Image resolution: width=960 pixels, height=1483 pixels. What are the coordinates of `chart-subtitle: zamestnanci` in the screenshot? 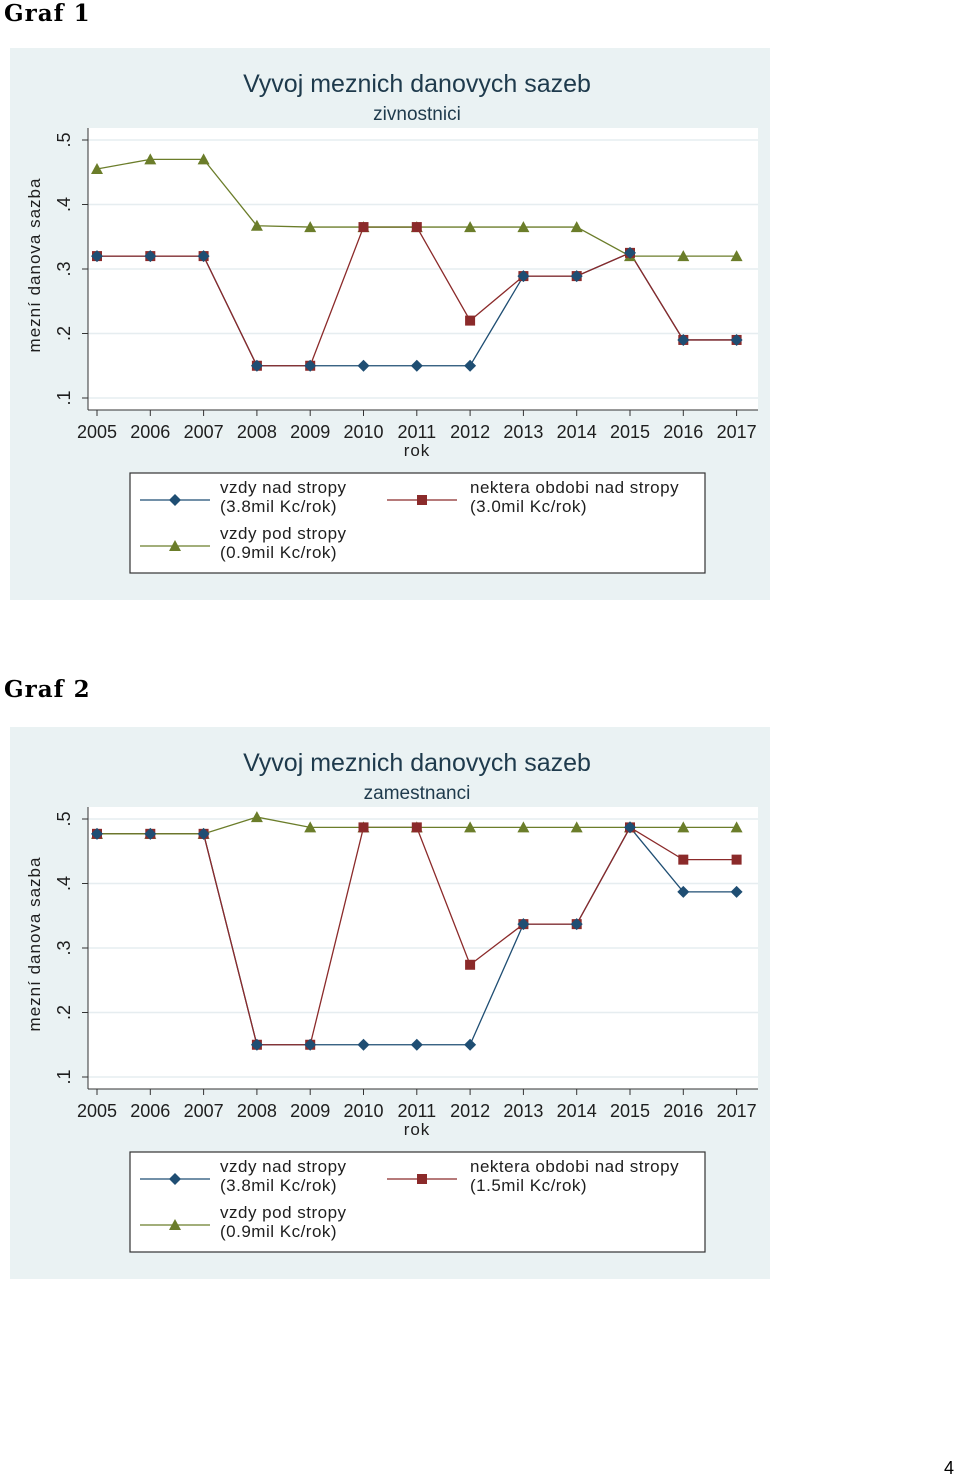 It's located at (417, 793).